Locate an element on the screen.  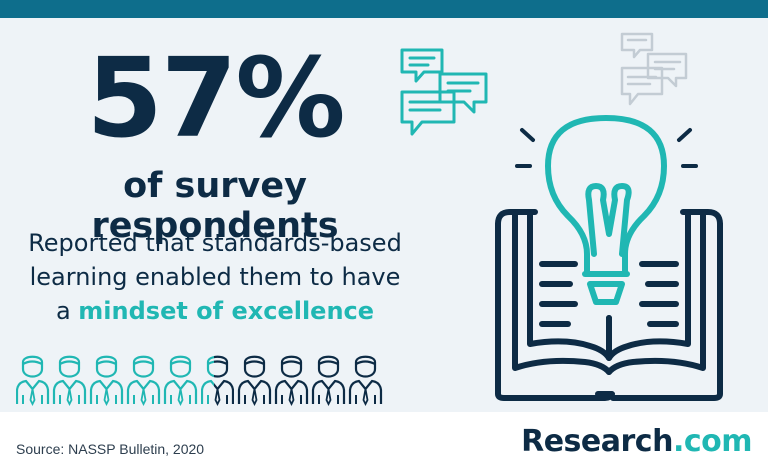
source-citation: Source: NASSP Bulletin, 2020 is located at coordinates (110, 449).